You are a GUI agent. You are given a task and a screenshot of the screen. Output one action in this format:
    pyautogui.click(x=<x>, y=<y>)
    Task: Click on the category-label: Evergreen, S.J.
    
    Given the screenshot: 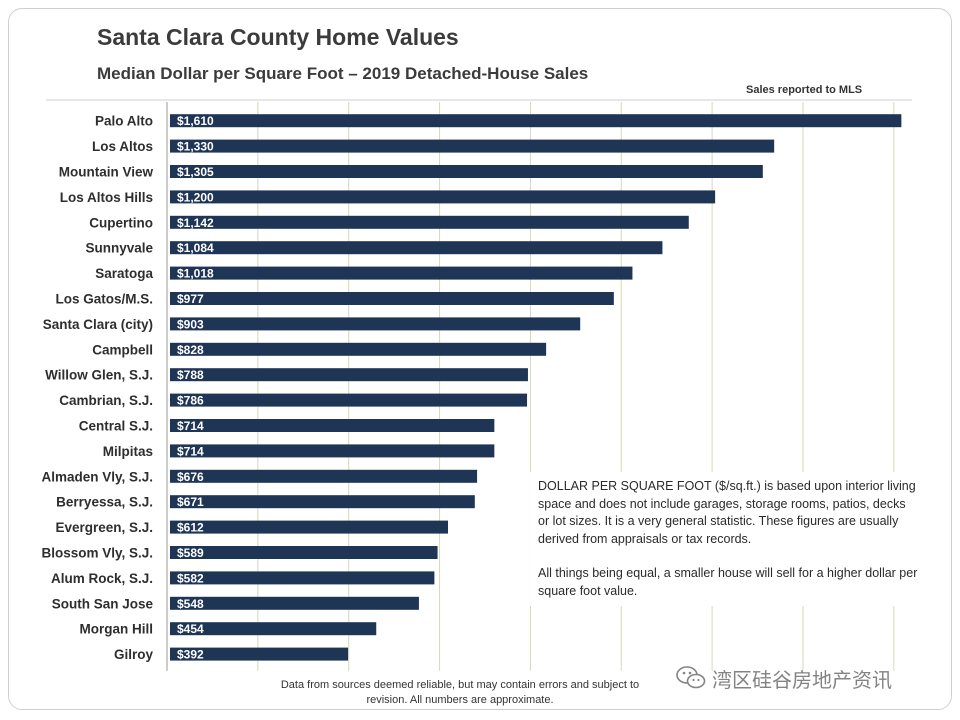 What is the action you would take?
    pyautogui.click(x=104, y=527)
    